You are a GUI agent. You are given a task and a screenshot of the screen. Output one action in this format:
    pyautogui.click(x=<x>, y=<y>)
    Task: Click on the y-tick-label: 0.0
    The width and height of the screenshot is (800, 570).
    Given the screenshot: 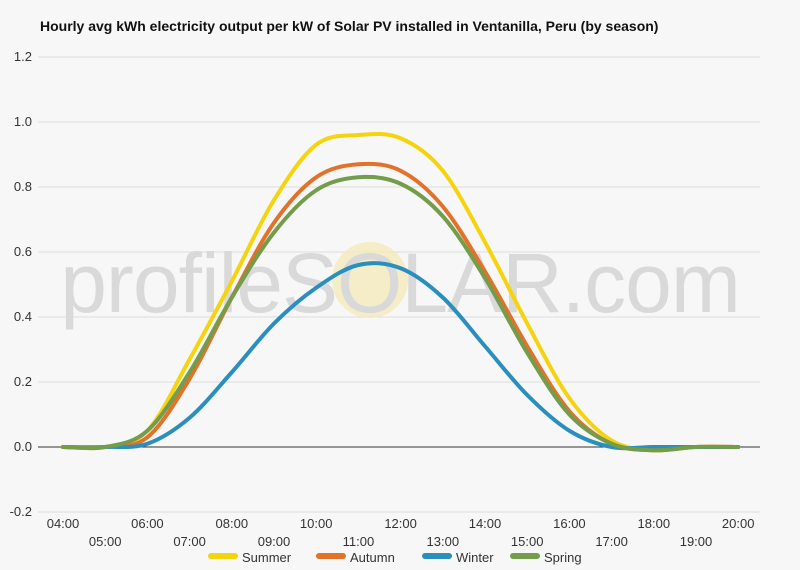 What is the action you would take?
    pyautogui.click(x=23, y=446)
    